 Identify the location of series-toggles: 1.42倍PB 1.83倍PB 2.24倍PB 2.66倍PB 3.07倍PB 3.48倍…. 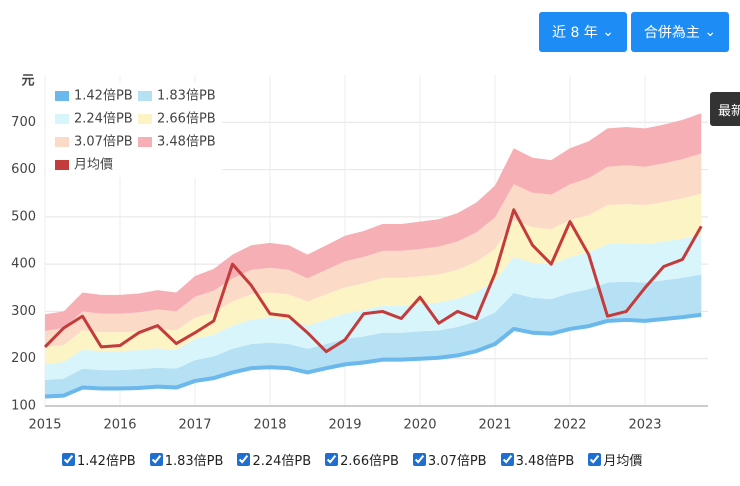
(352, 459).